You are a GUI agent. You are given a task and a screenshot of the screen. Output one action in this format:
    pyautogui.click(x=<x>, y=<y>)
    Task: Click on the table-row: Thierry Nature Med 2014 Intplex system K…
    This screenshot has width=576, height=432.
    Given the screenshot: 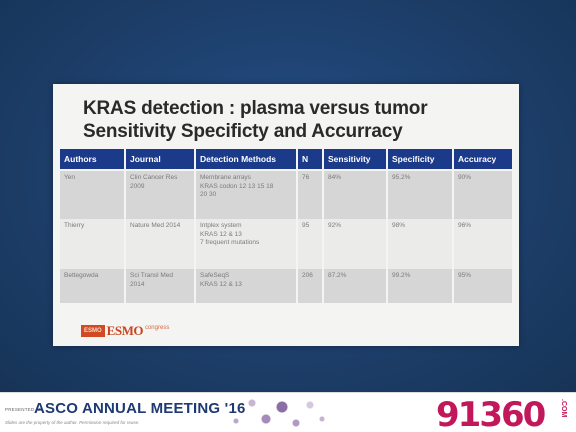 What is the action you would take?
    pyautogui.click(x=286, y=244)
    